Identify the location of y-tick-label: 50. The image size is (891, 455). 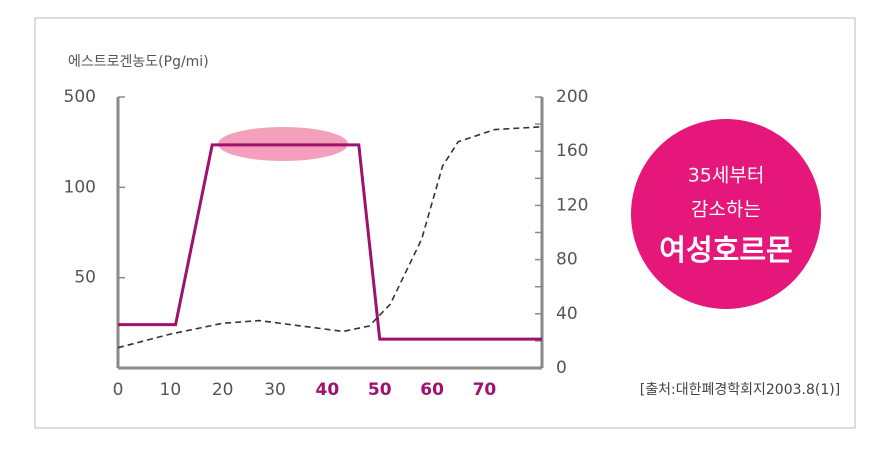
(85, 278).